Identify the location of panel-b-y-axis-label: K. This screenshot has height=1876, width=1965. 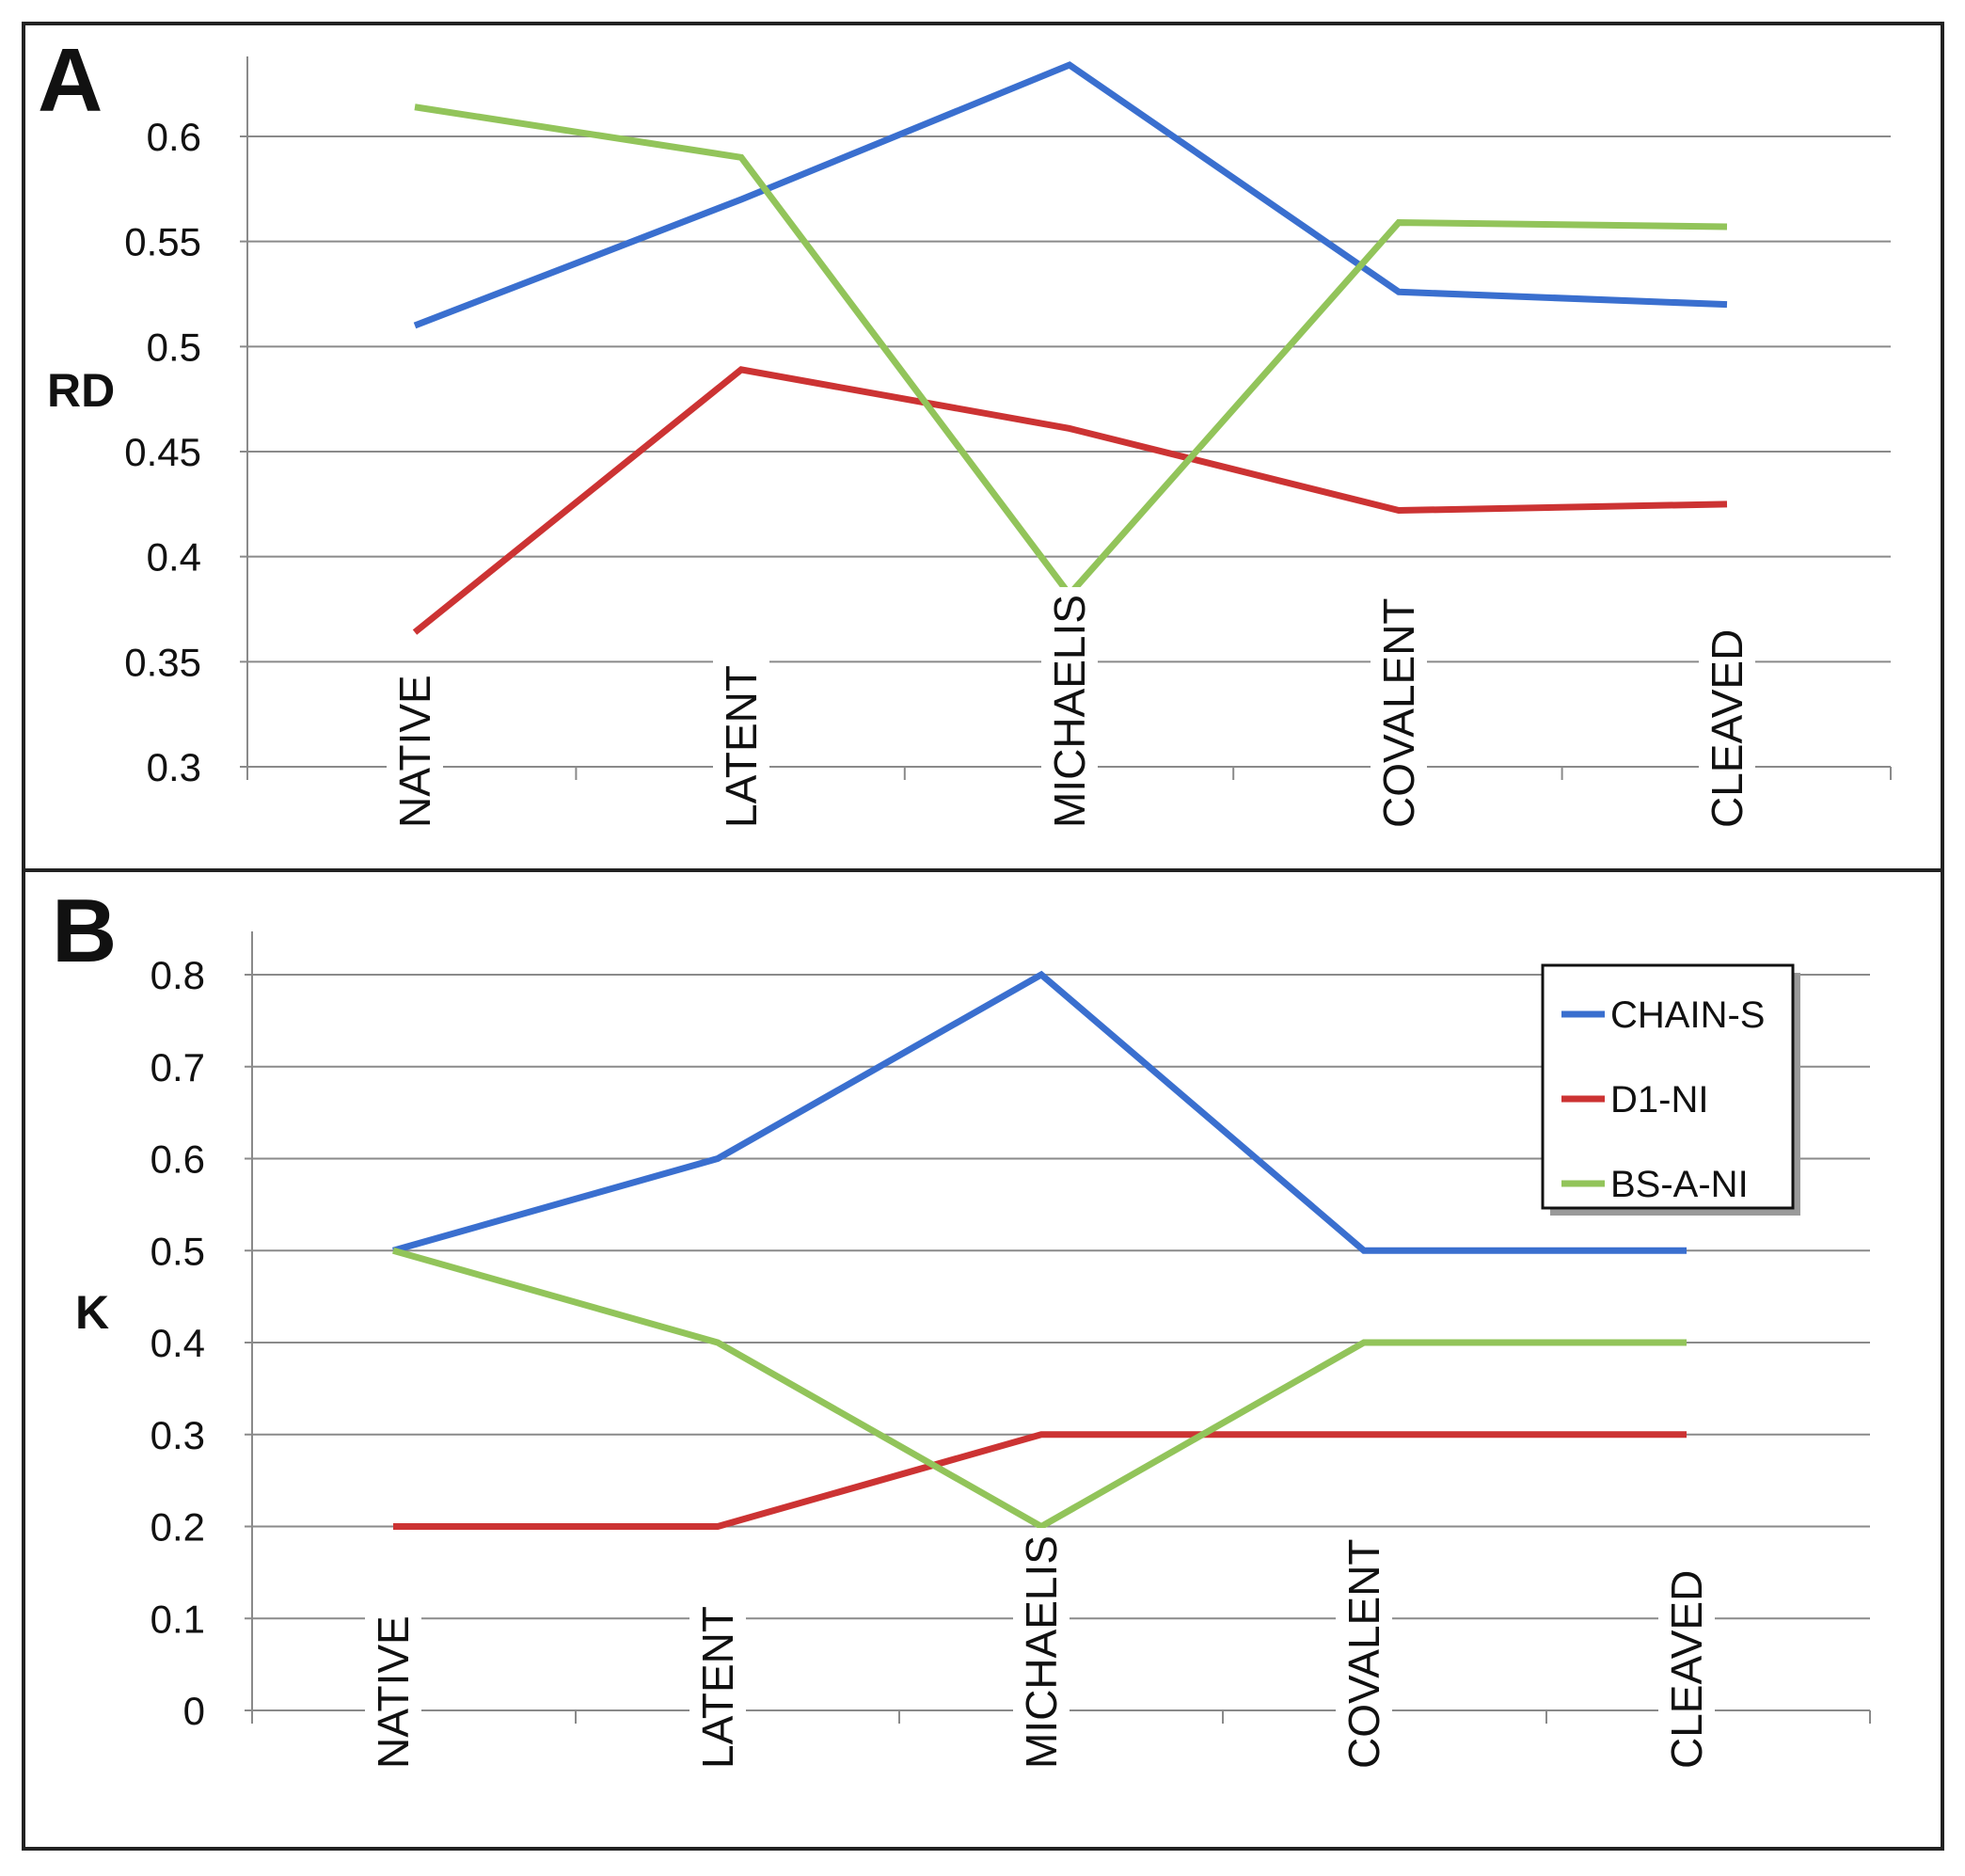
(92, 1312).